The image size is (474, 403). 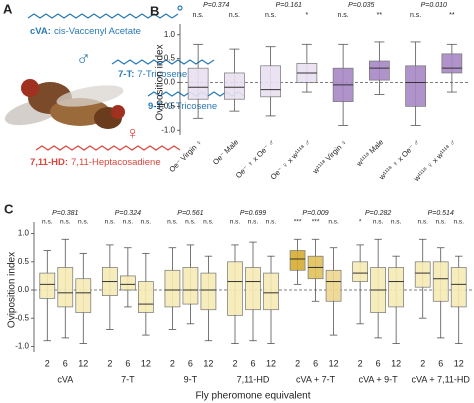 I want to click on male-symbol: ♂, so click(x=83, y=59).